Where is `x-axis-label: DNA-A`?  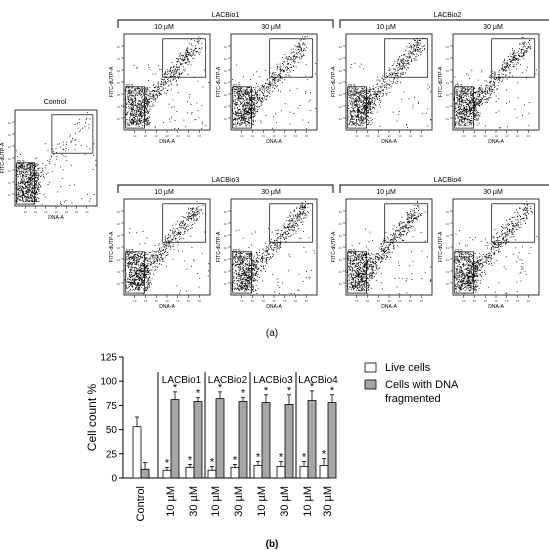
x-axis-label: DNA-A is located at coordinates (274, 142).